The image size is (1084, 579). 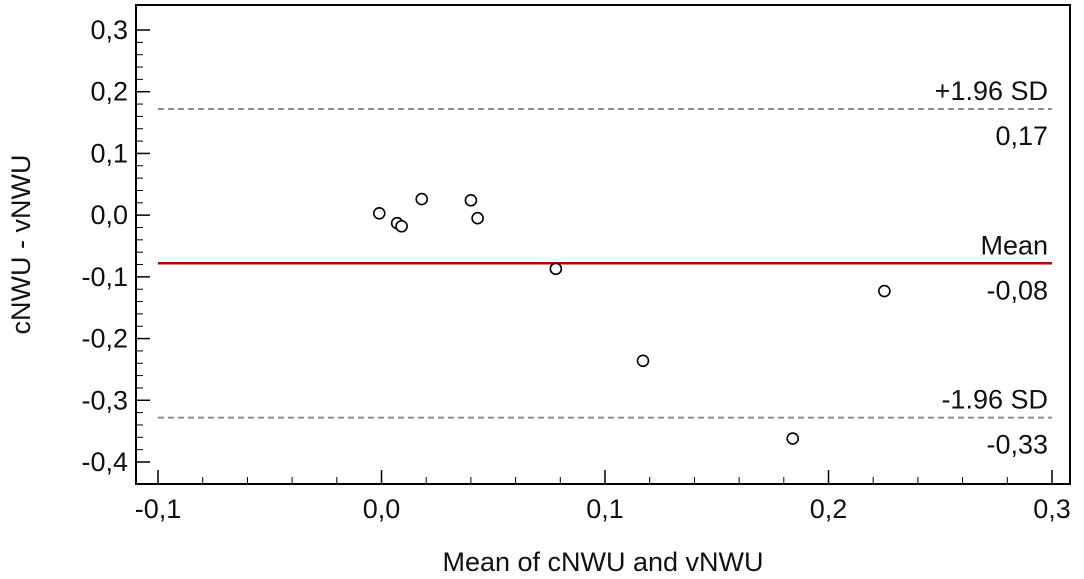 What do you see at coordinates (104, 462) in the screenshot?
I see `y-tick-label-7: -0,4` at bounding box center [104, 462].